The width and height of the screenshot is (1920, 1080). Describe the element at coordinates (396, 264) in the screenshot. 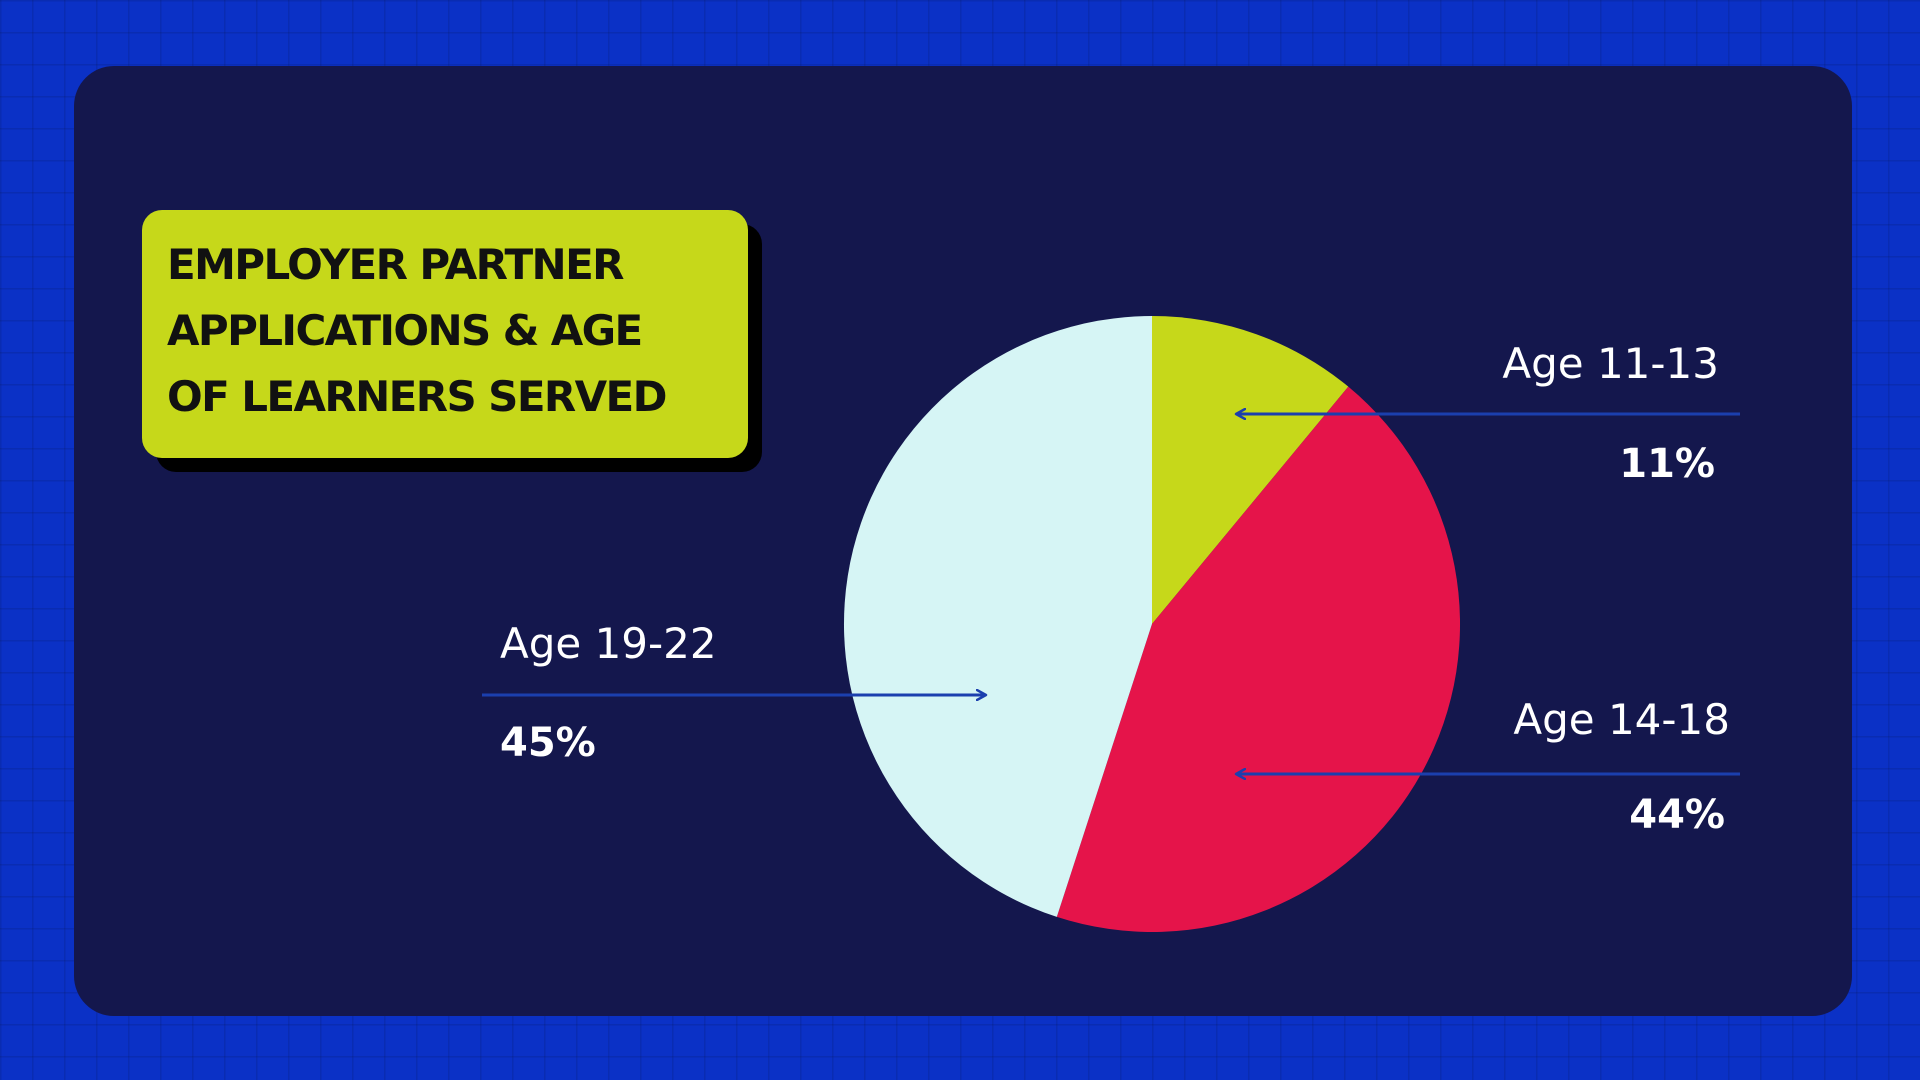

I see `chart-title-line-1: EMPLOYER PARTNER` at that location.